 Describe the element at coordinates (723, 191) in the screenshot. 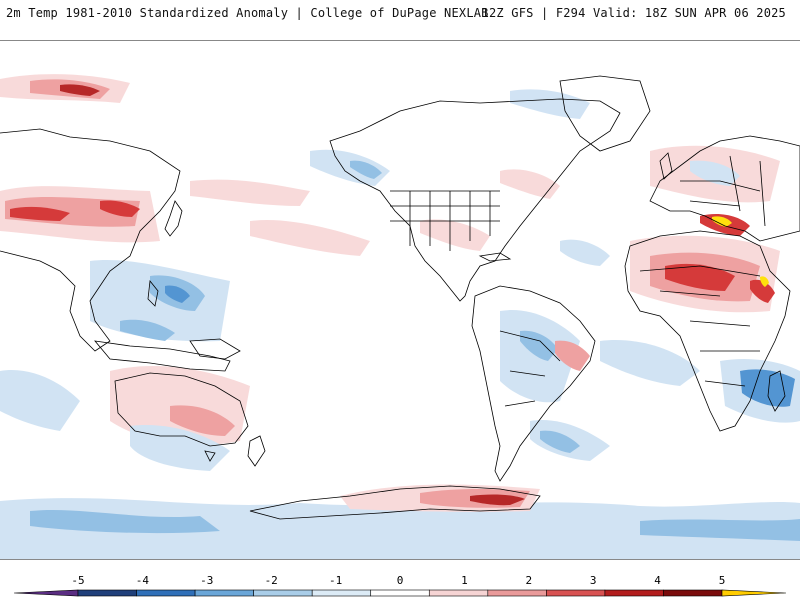

I see `europe-borders` at that location.